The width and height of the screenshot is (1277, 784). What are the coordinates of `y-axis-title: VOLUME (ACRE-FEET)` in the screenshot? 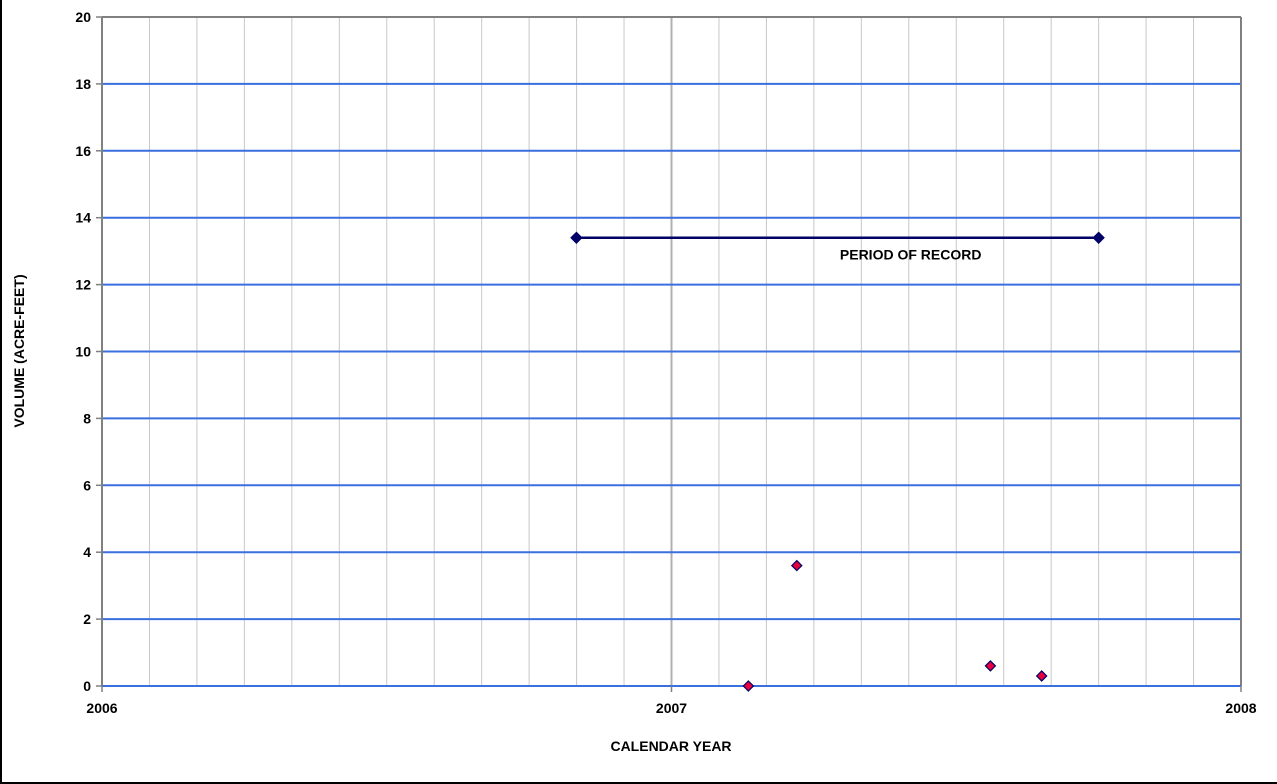 It's located at (19, 350).